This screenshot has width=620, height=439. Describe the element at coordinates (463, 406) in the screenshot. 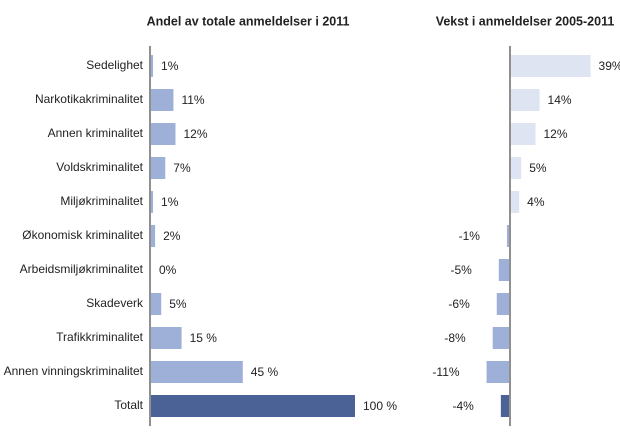

I see `value-label: -4%` at that location.